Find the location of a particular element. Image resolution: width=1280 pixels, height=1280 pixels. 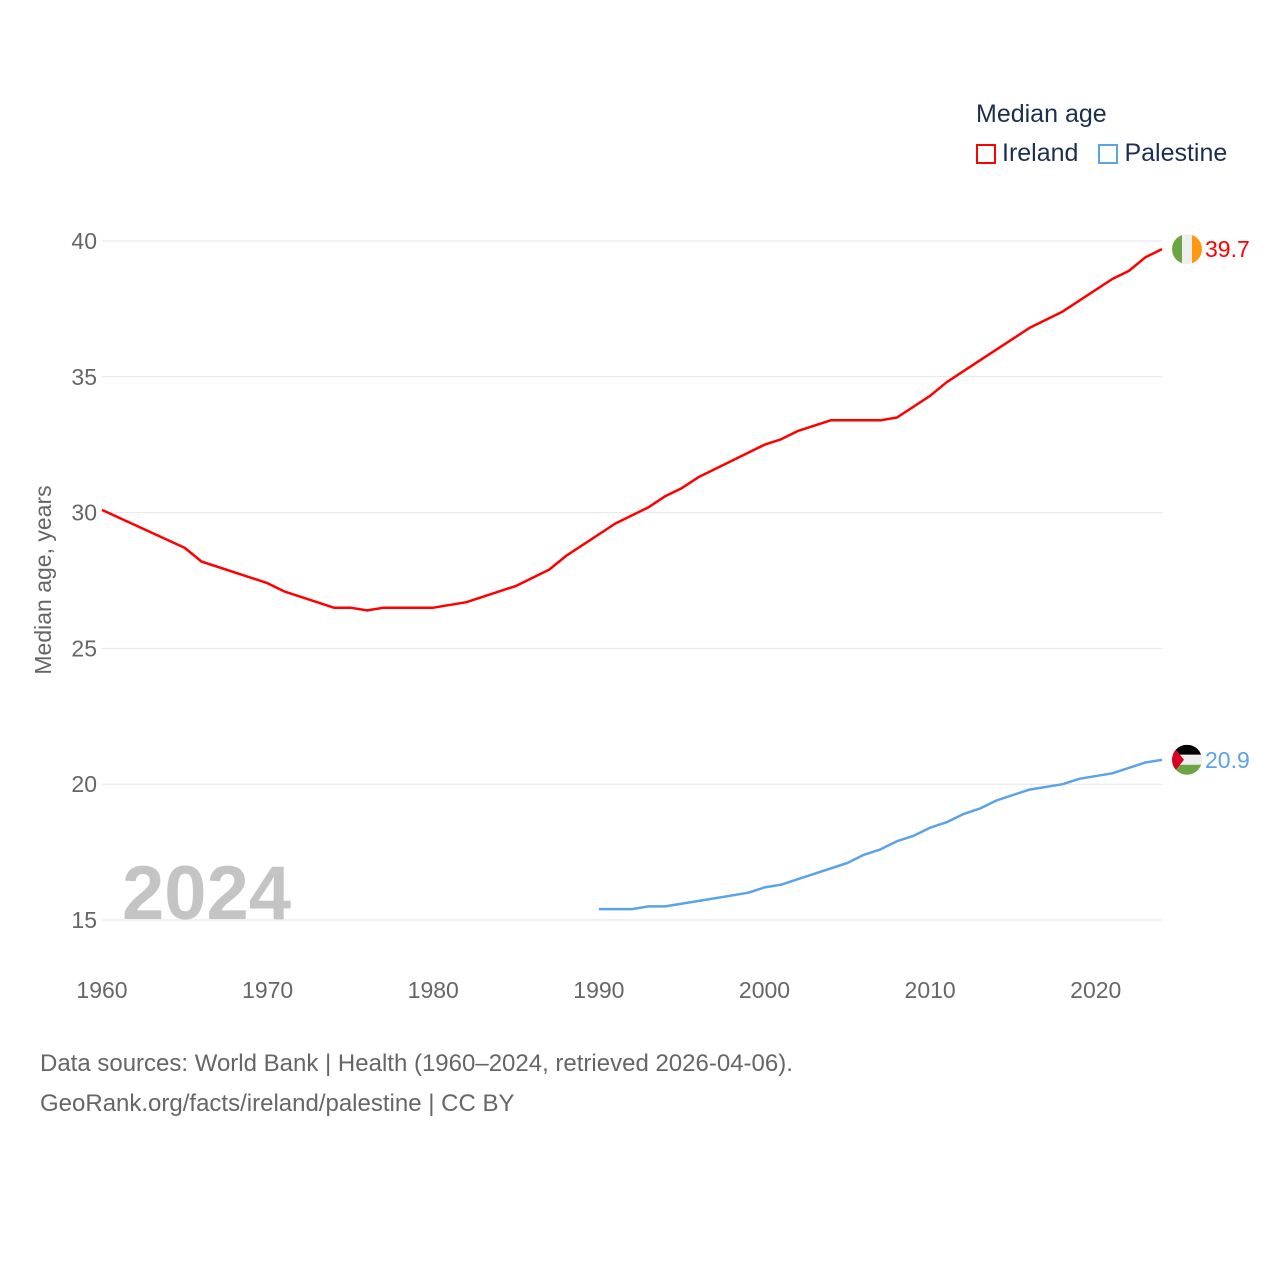

x-tick-label: 2000 is located at coordinates (764, 990).